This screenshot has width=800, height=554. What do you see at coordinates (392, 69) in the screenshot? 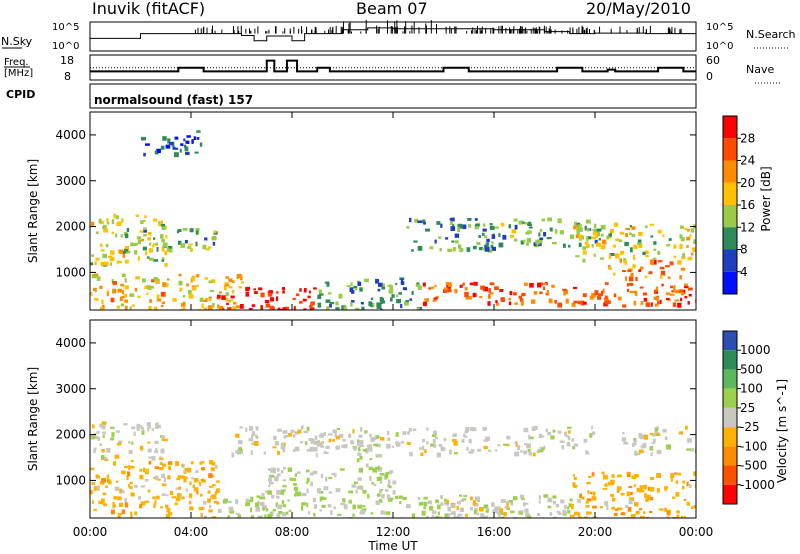
I see `freq-panel: Freq. [MHz] 18 8 60 0 Nave` at bounding box center [392, 69].